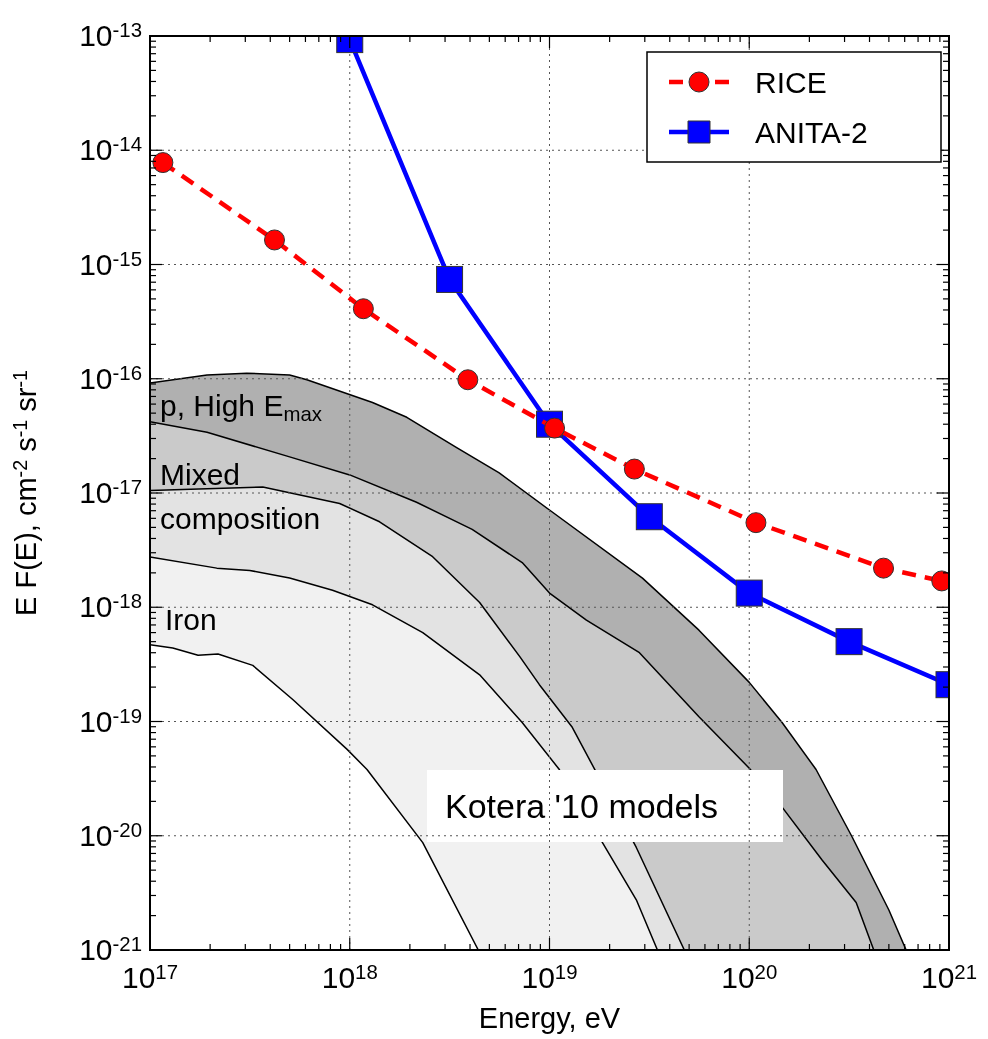 This screenshot has width=988, height=1039. I want to click on x-tick-label: 10$^{20}$, so click(749, 977).